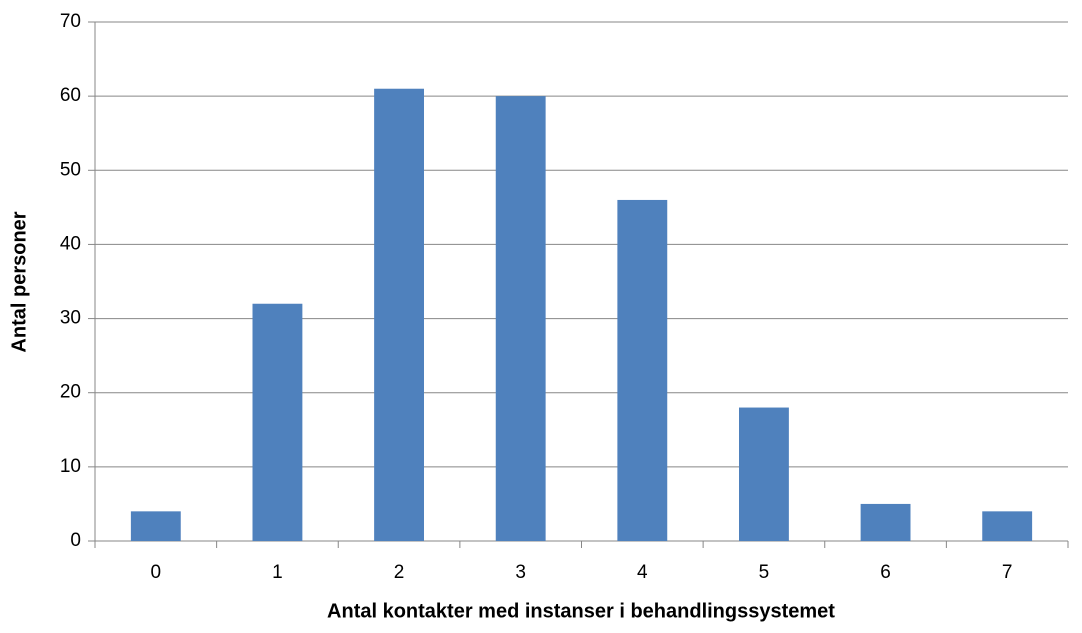  What do you see at coordinates (642, 572) in the screenshot?
I see `x-tick-label: 4` at bounding box center [642, 572].